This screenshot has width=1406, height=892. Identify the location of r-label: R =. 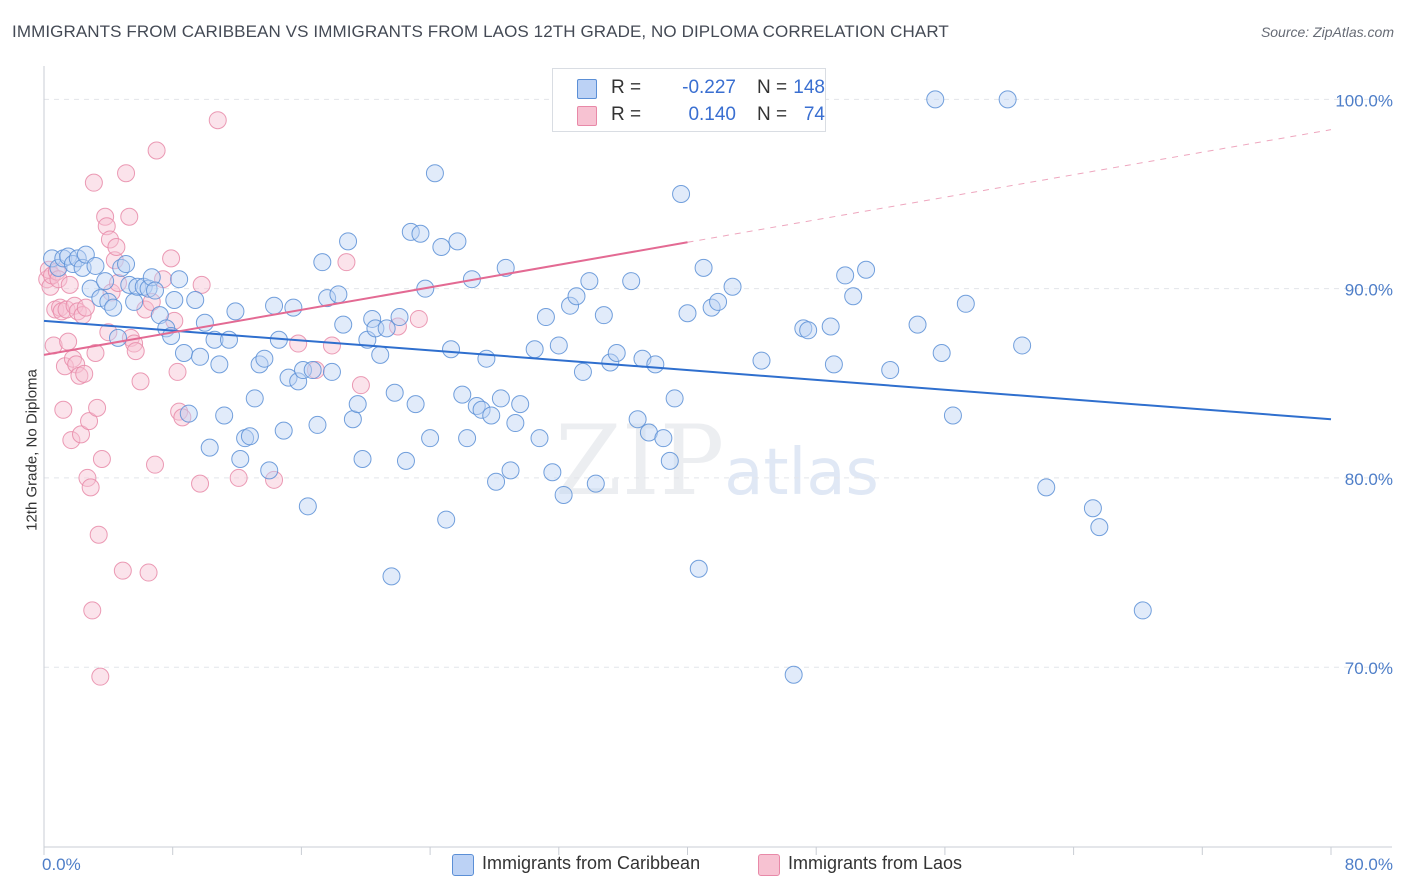
(626, 87).